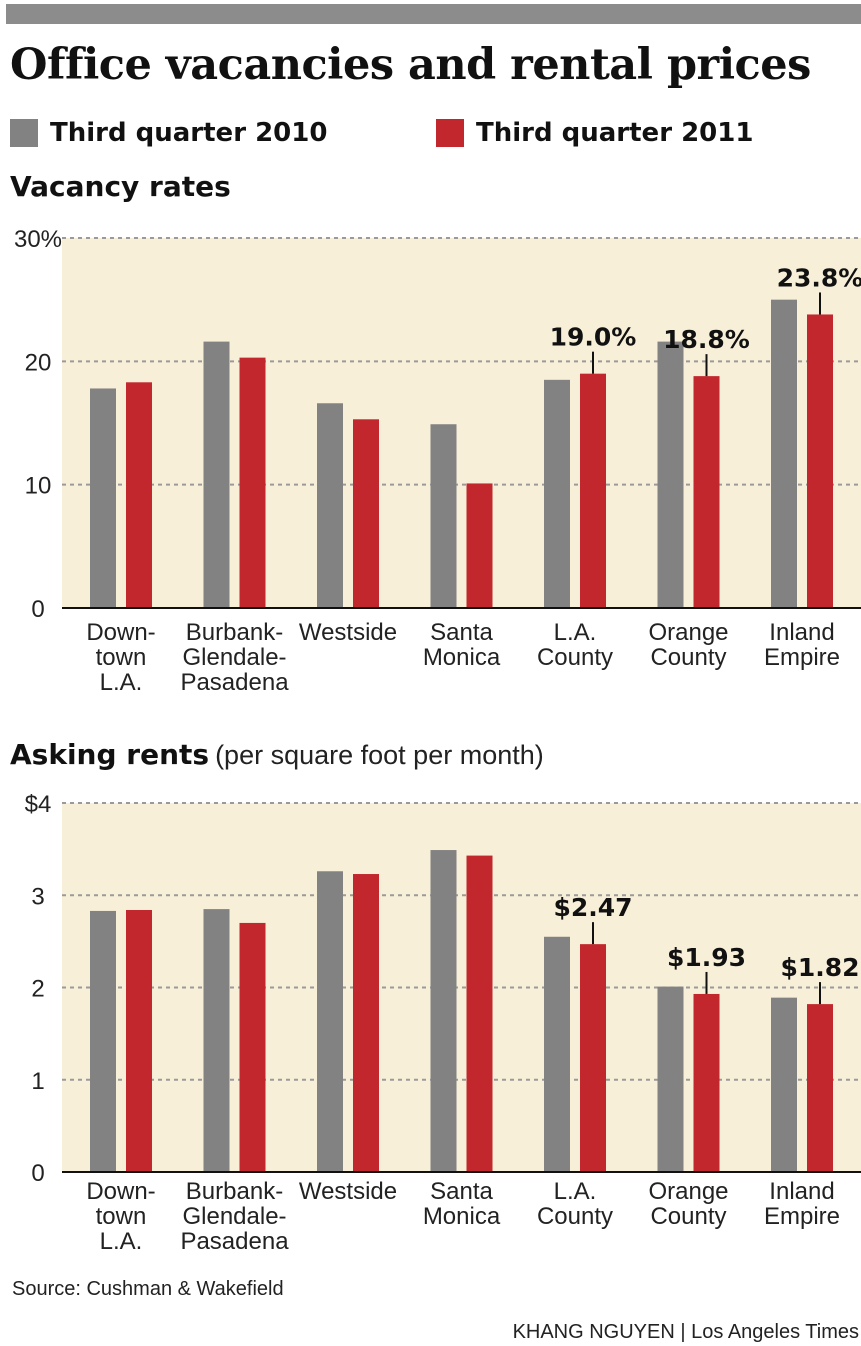 The height and width of the screenshot is (1346, 861). I want to click on y-tick-label: 3, so click(37, 896).